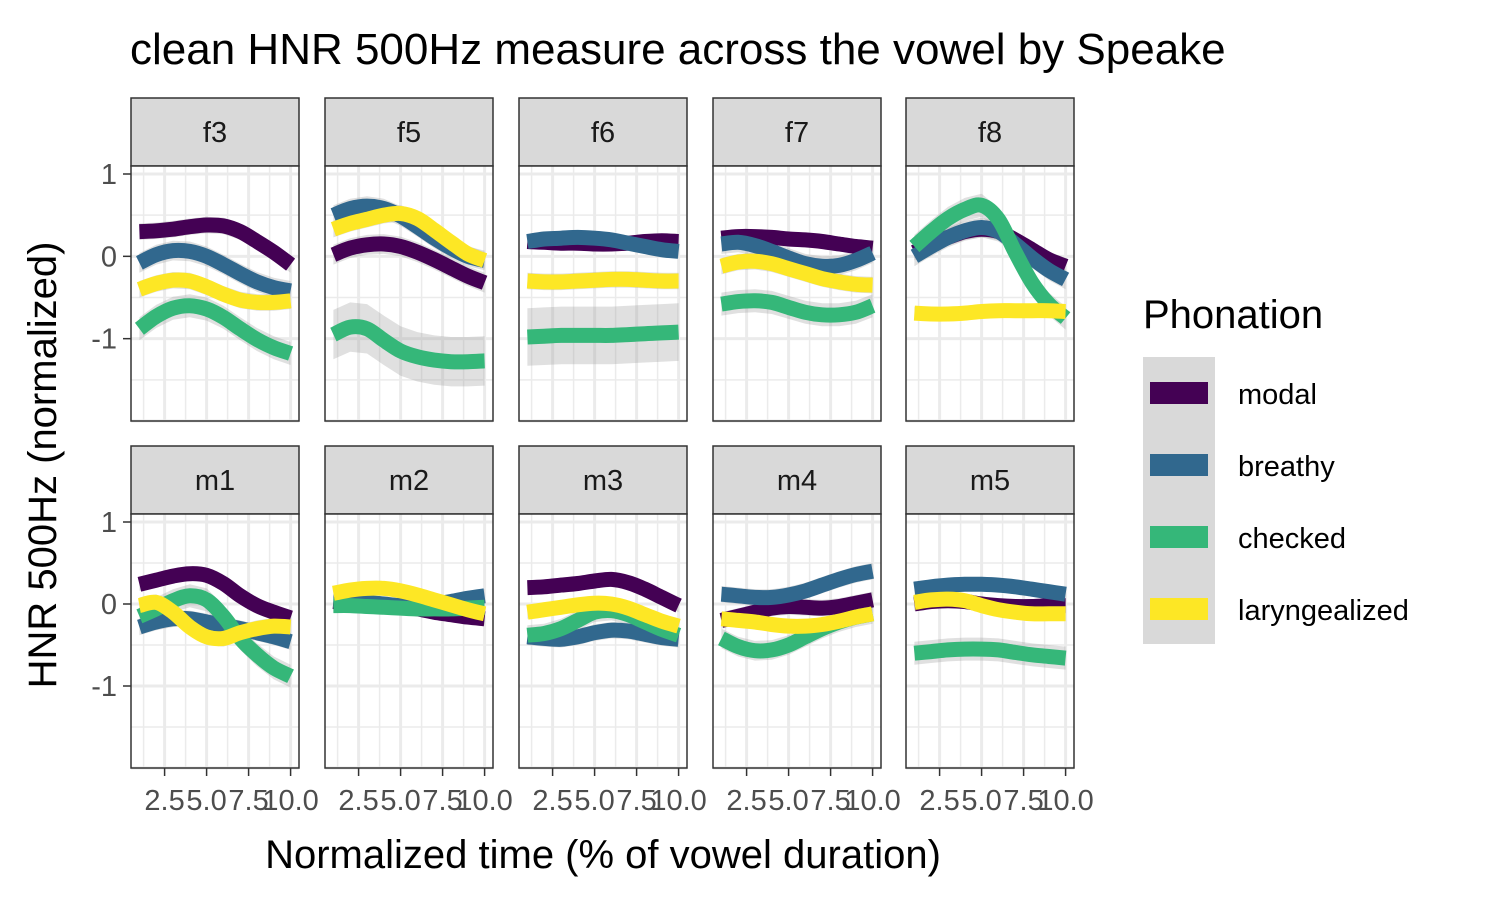  I want to click on legend-key-background, so click(1179, 500).